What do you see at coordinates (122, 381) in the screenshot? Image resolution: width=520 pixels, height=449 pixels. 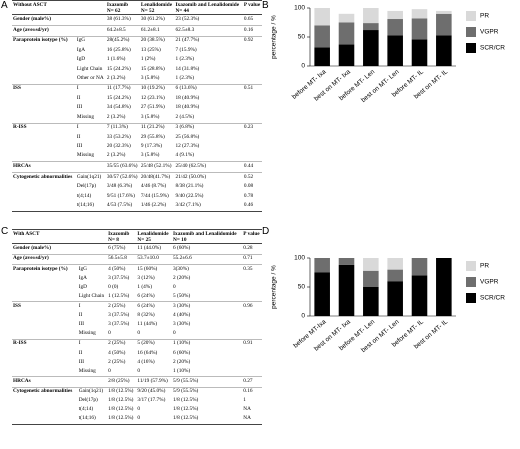 I see `cell: 2/8 (25%)` at bounding box center [122, 381].